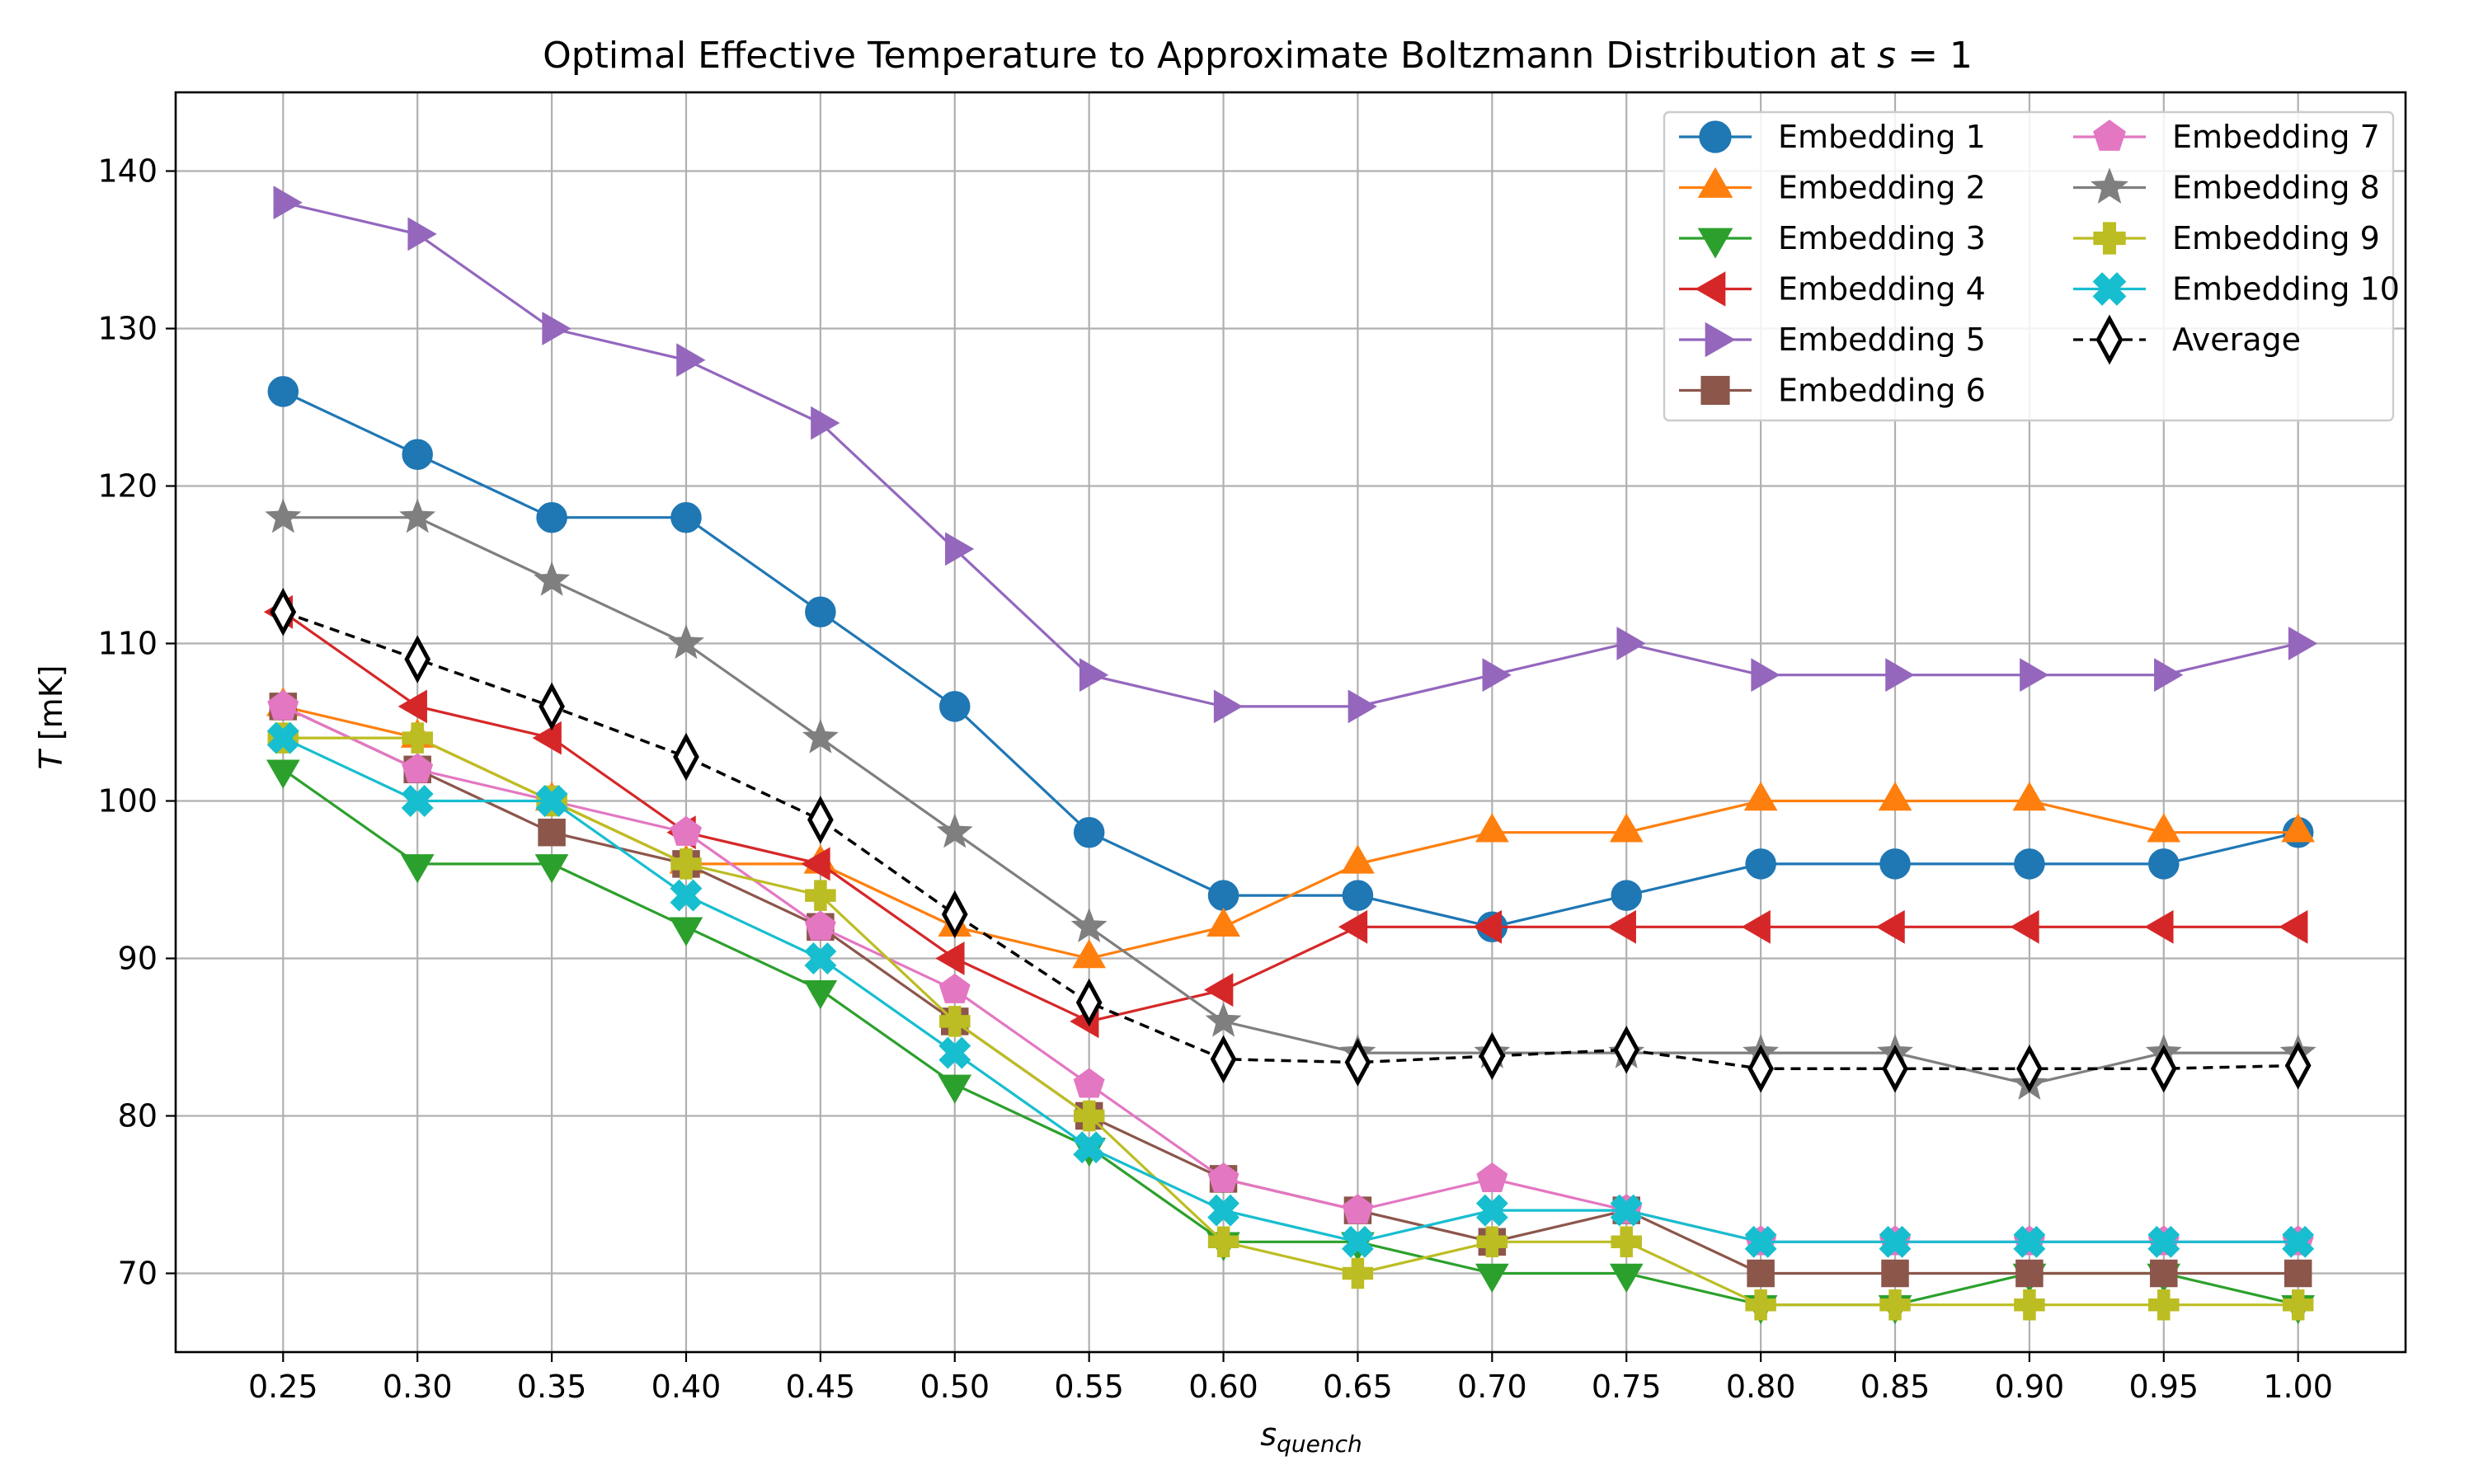  What do you see at coordinates (418, 1387) in the screenshot?
I see `x-tick-label: 0.30` at bounding box center [418, 1387].